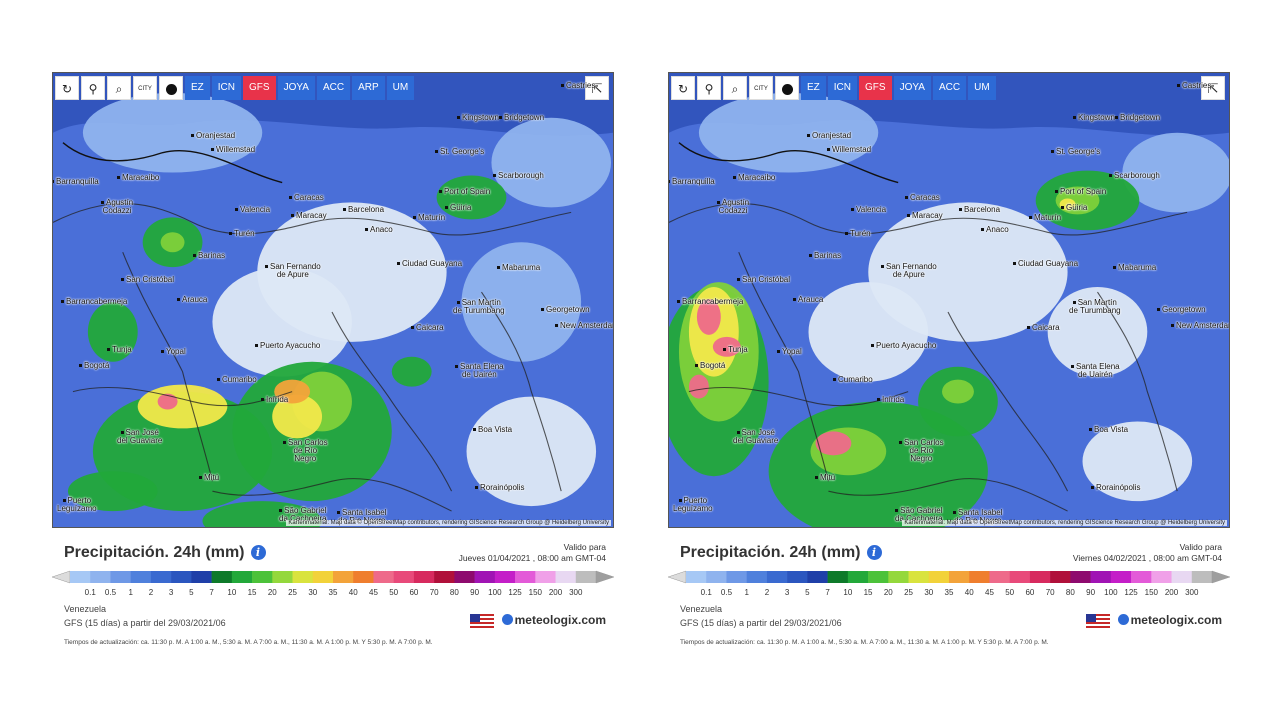 The width and height of the screenshot is (1280, 720). What do you see at coordinates (1134, 175) in the screenshot?
I see `city-label: Scarborough` at bounding box center [1134, 175].